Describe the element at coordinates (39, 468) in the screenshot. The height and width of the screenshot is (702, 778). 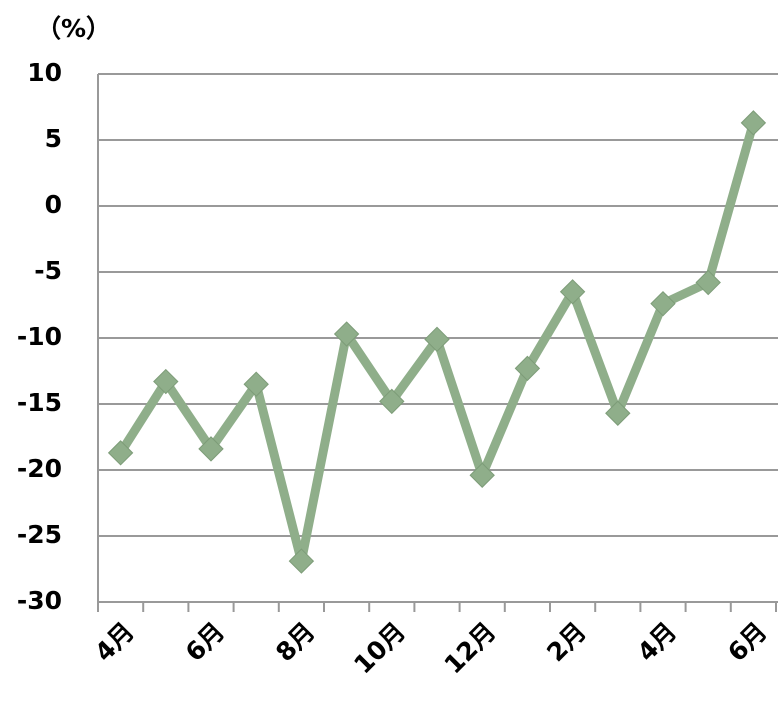
I see `y-tick-label: -20` at that location.